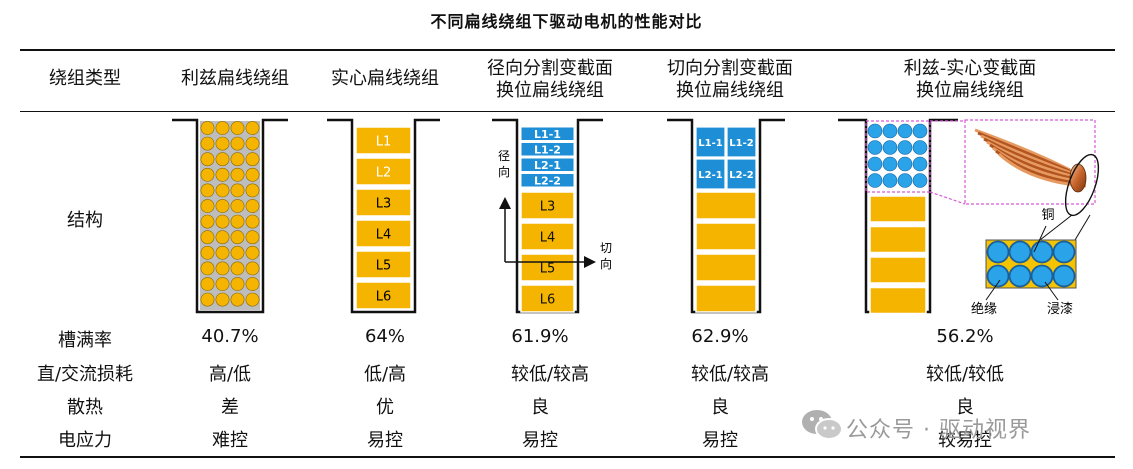 This screenshot has width=1133, height=469. I want to click on heat-solid: 优, so click(385, 407).